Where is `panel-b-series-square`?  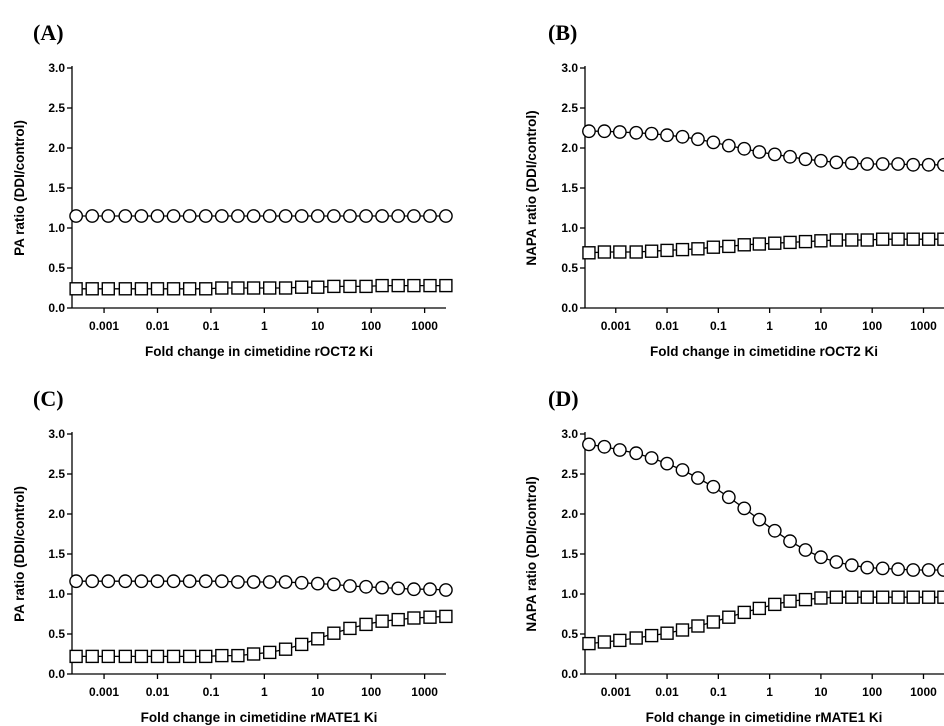 panel-b-series-square is located at coordinates (763, 246).